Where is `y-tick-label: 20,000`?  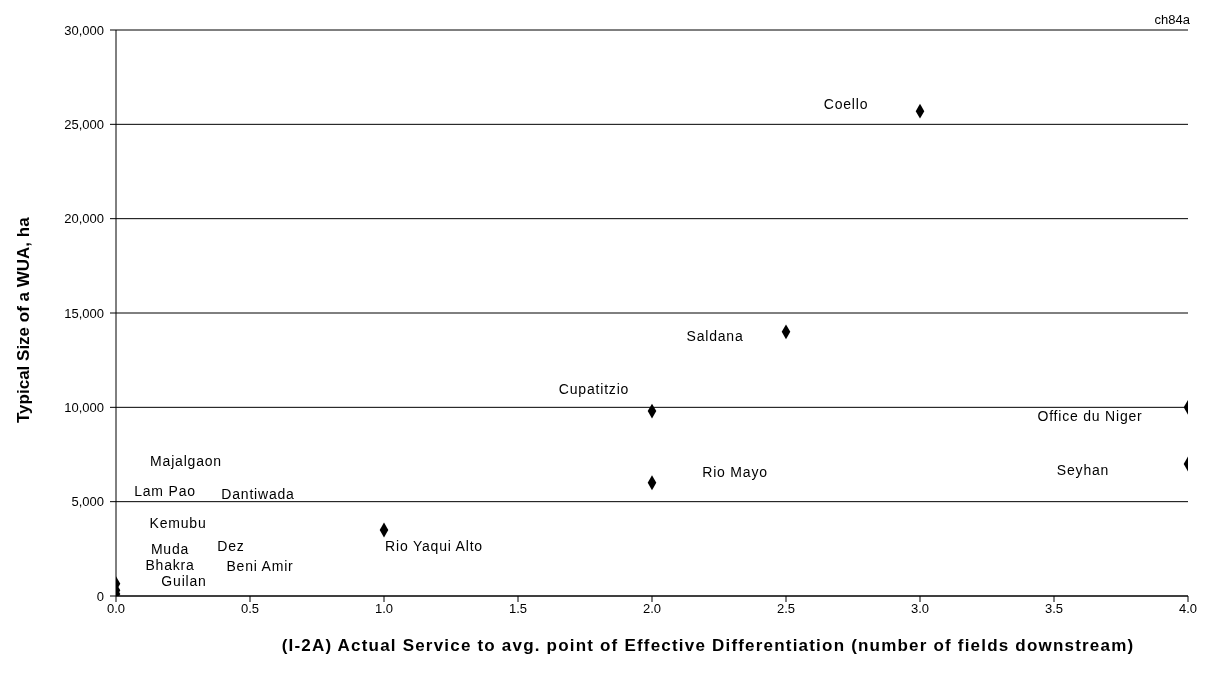
y-tick-label: 20,000 is located at coordinates (84, 219).